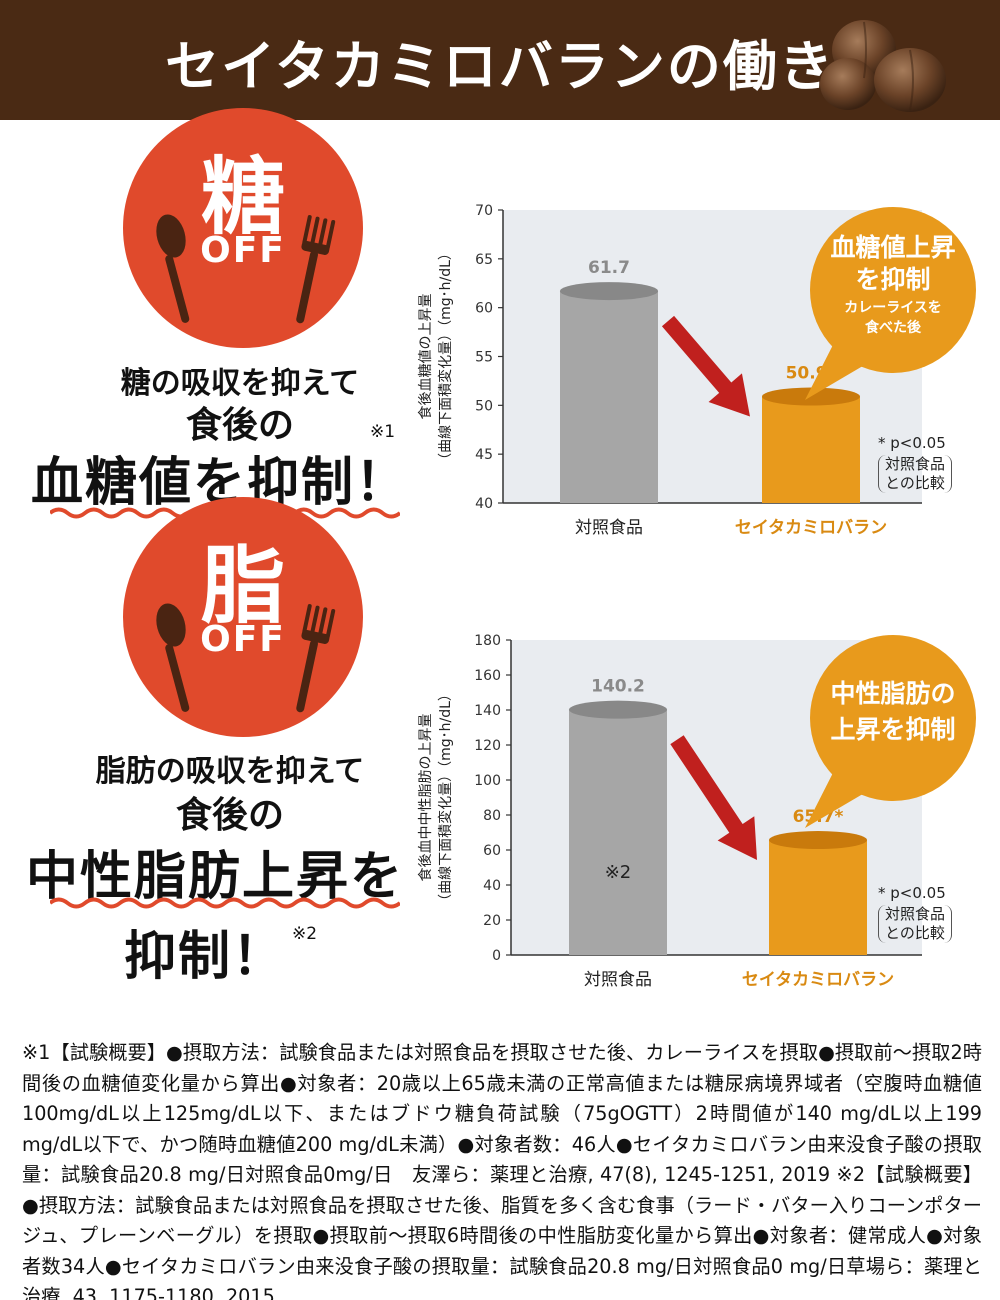  What do you see at coordinates (839, 367) in the screenshot?
I see `chart1-speech-bubble-tail` at bounding box center [839, 367].